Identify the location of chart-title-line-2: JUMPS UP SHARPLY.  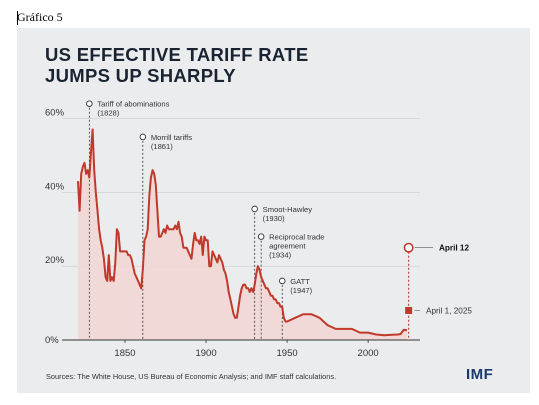
(140, 75).